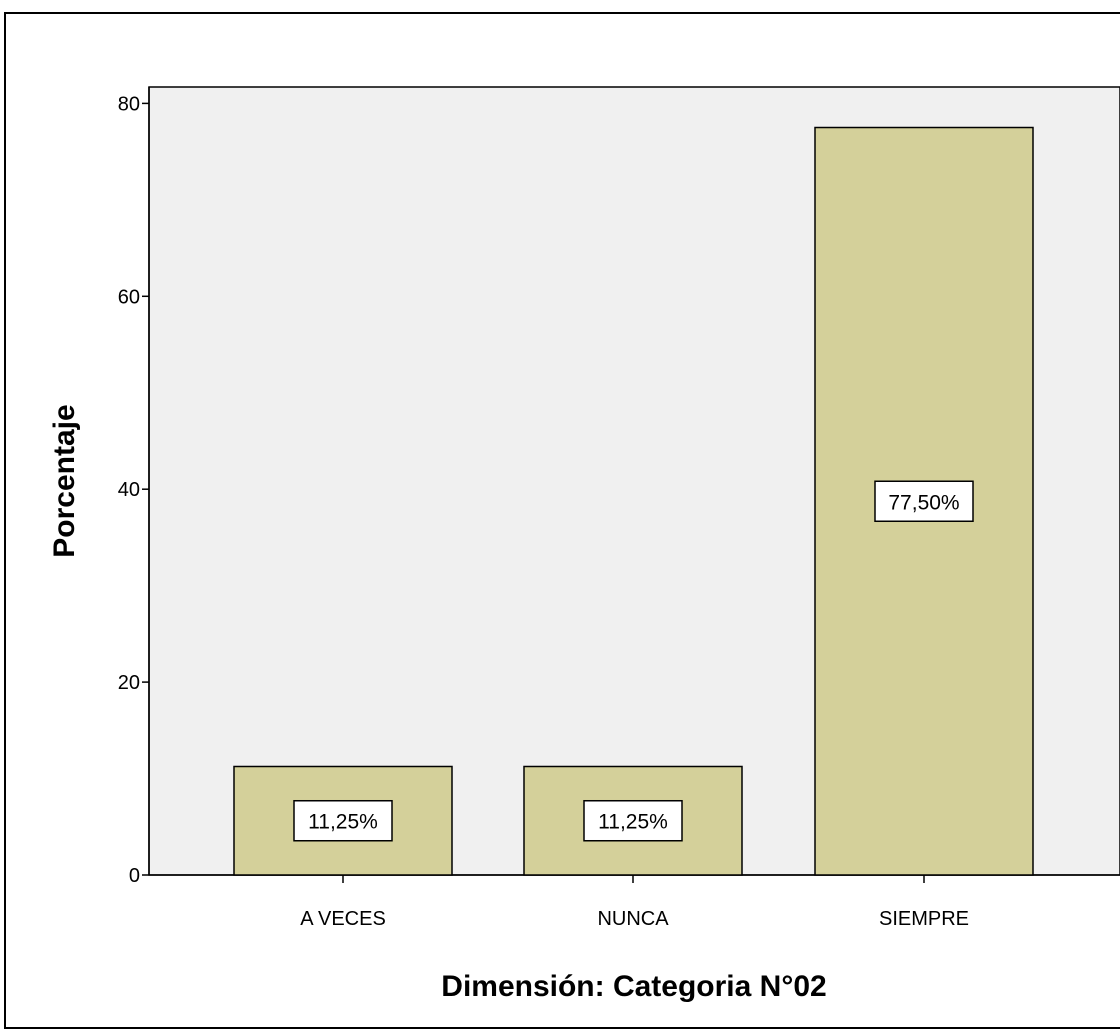  What do you see at coordinates (134, 876) in the screenshot?
I see `y-tick-label: 0` at bounding box center [134, 876].